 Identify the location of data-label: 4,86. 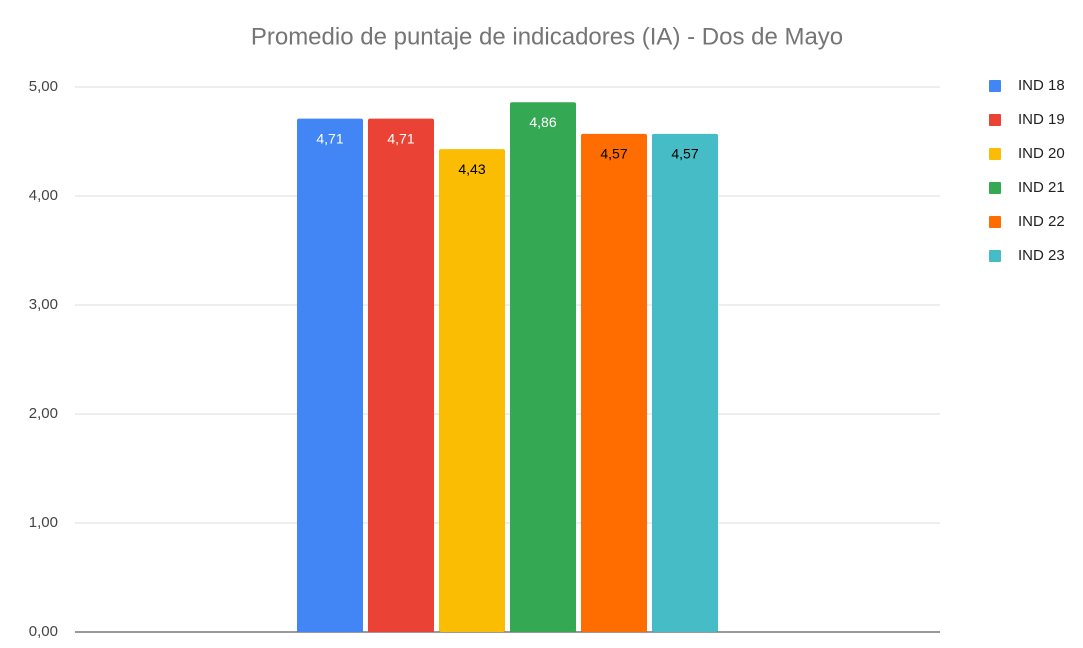
(542, 122).